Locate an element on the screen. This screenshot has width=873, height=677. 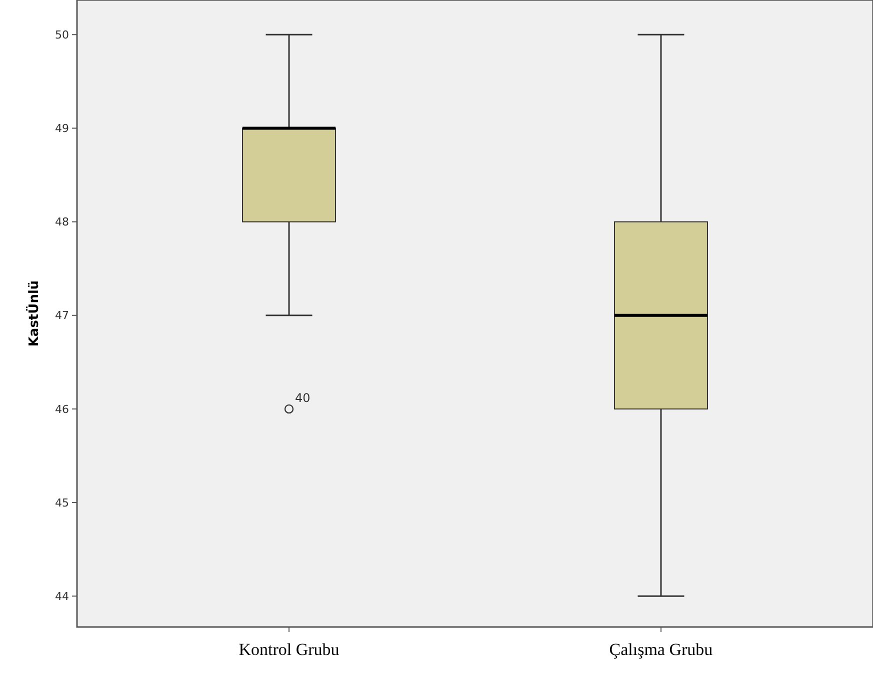
y-axis-title: KastÜnlü is located at coordinates (33, 313).